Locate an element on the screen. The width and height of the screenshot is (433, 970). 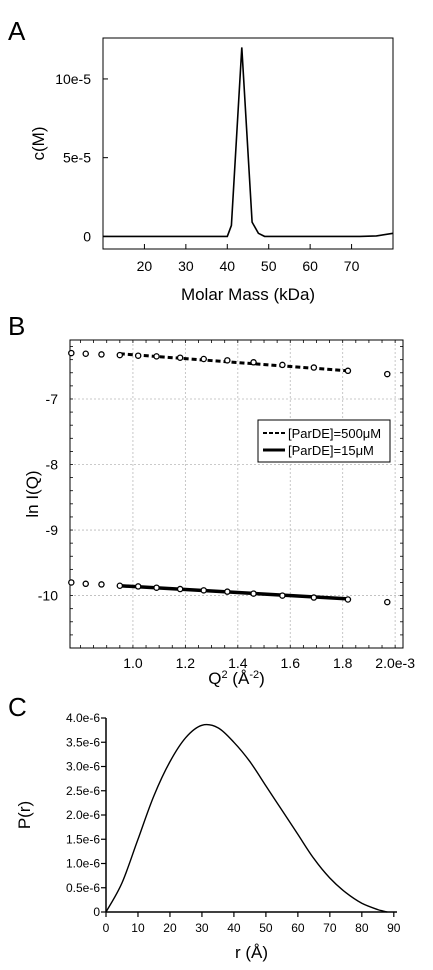
fit-line is located at coordinates (234, 362).